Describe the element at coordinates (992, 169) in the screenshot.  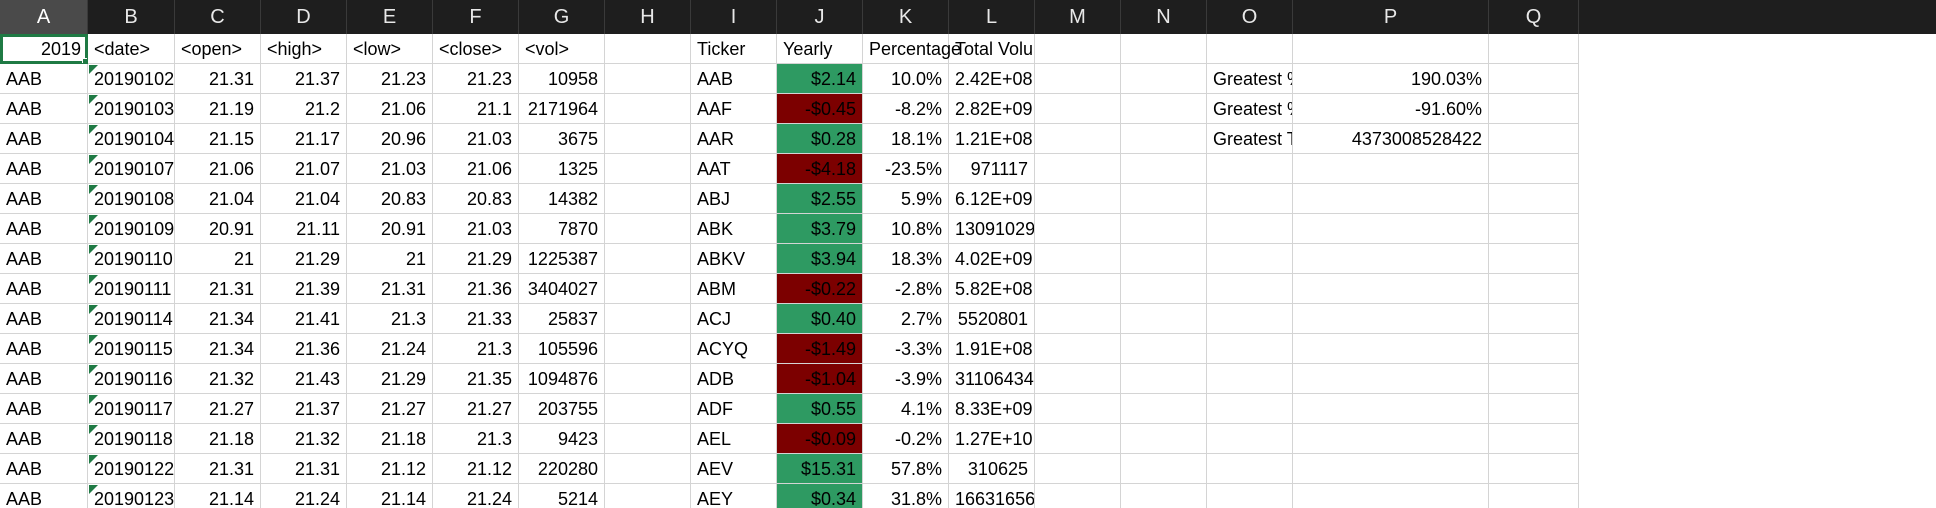
I see `total-volume-cell: 971117` at that location.